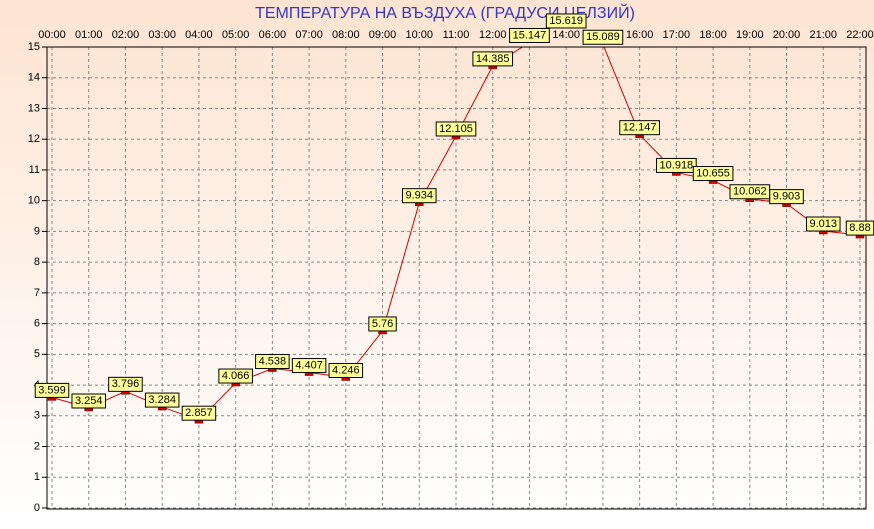 The width and height of the screenshot is (874, 529). Describe the element at coordinates (34, 47) in the screenshot. I see `y-tick-label: 15` at that location.